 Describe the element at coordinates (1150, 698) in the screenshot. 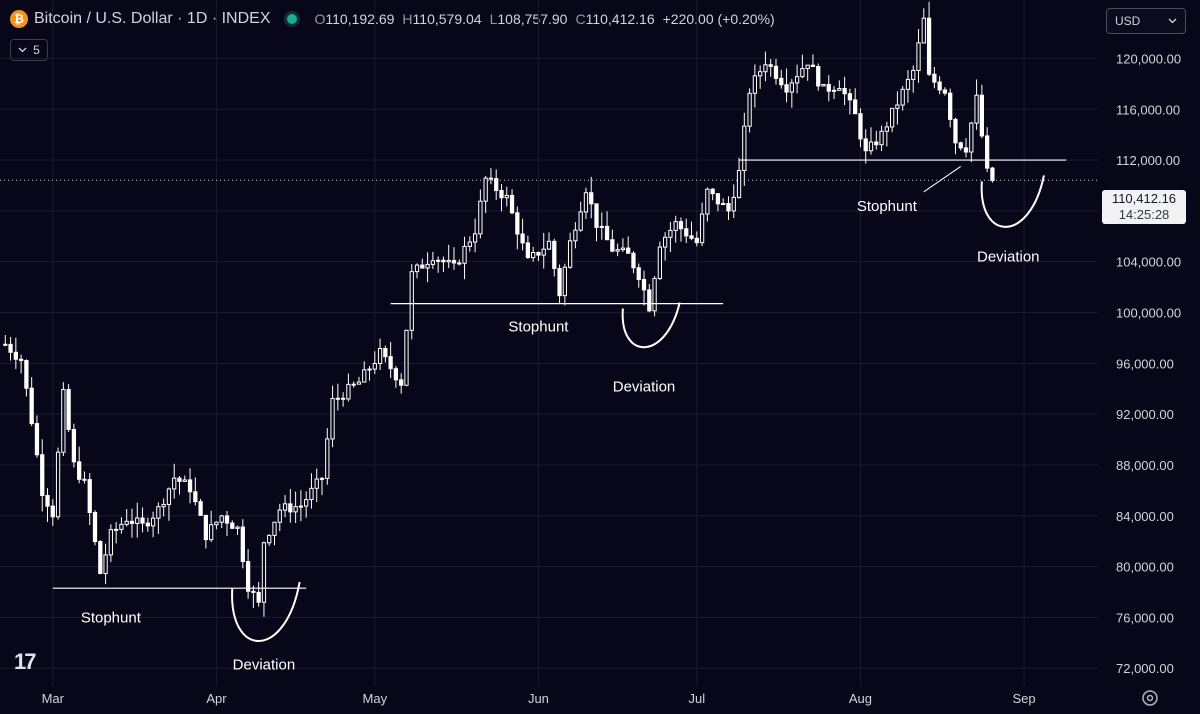

I see `gear-icon` at that location.